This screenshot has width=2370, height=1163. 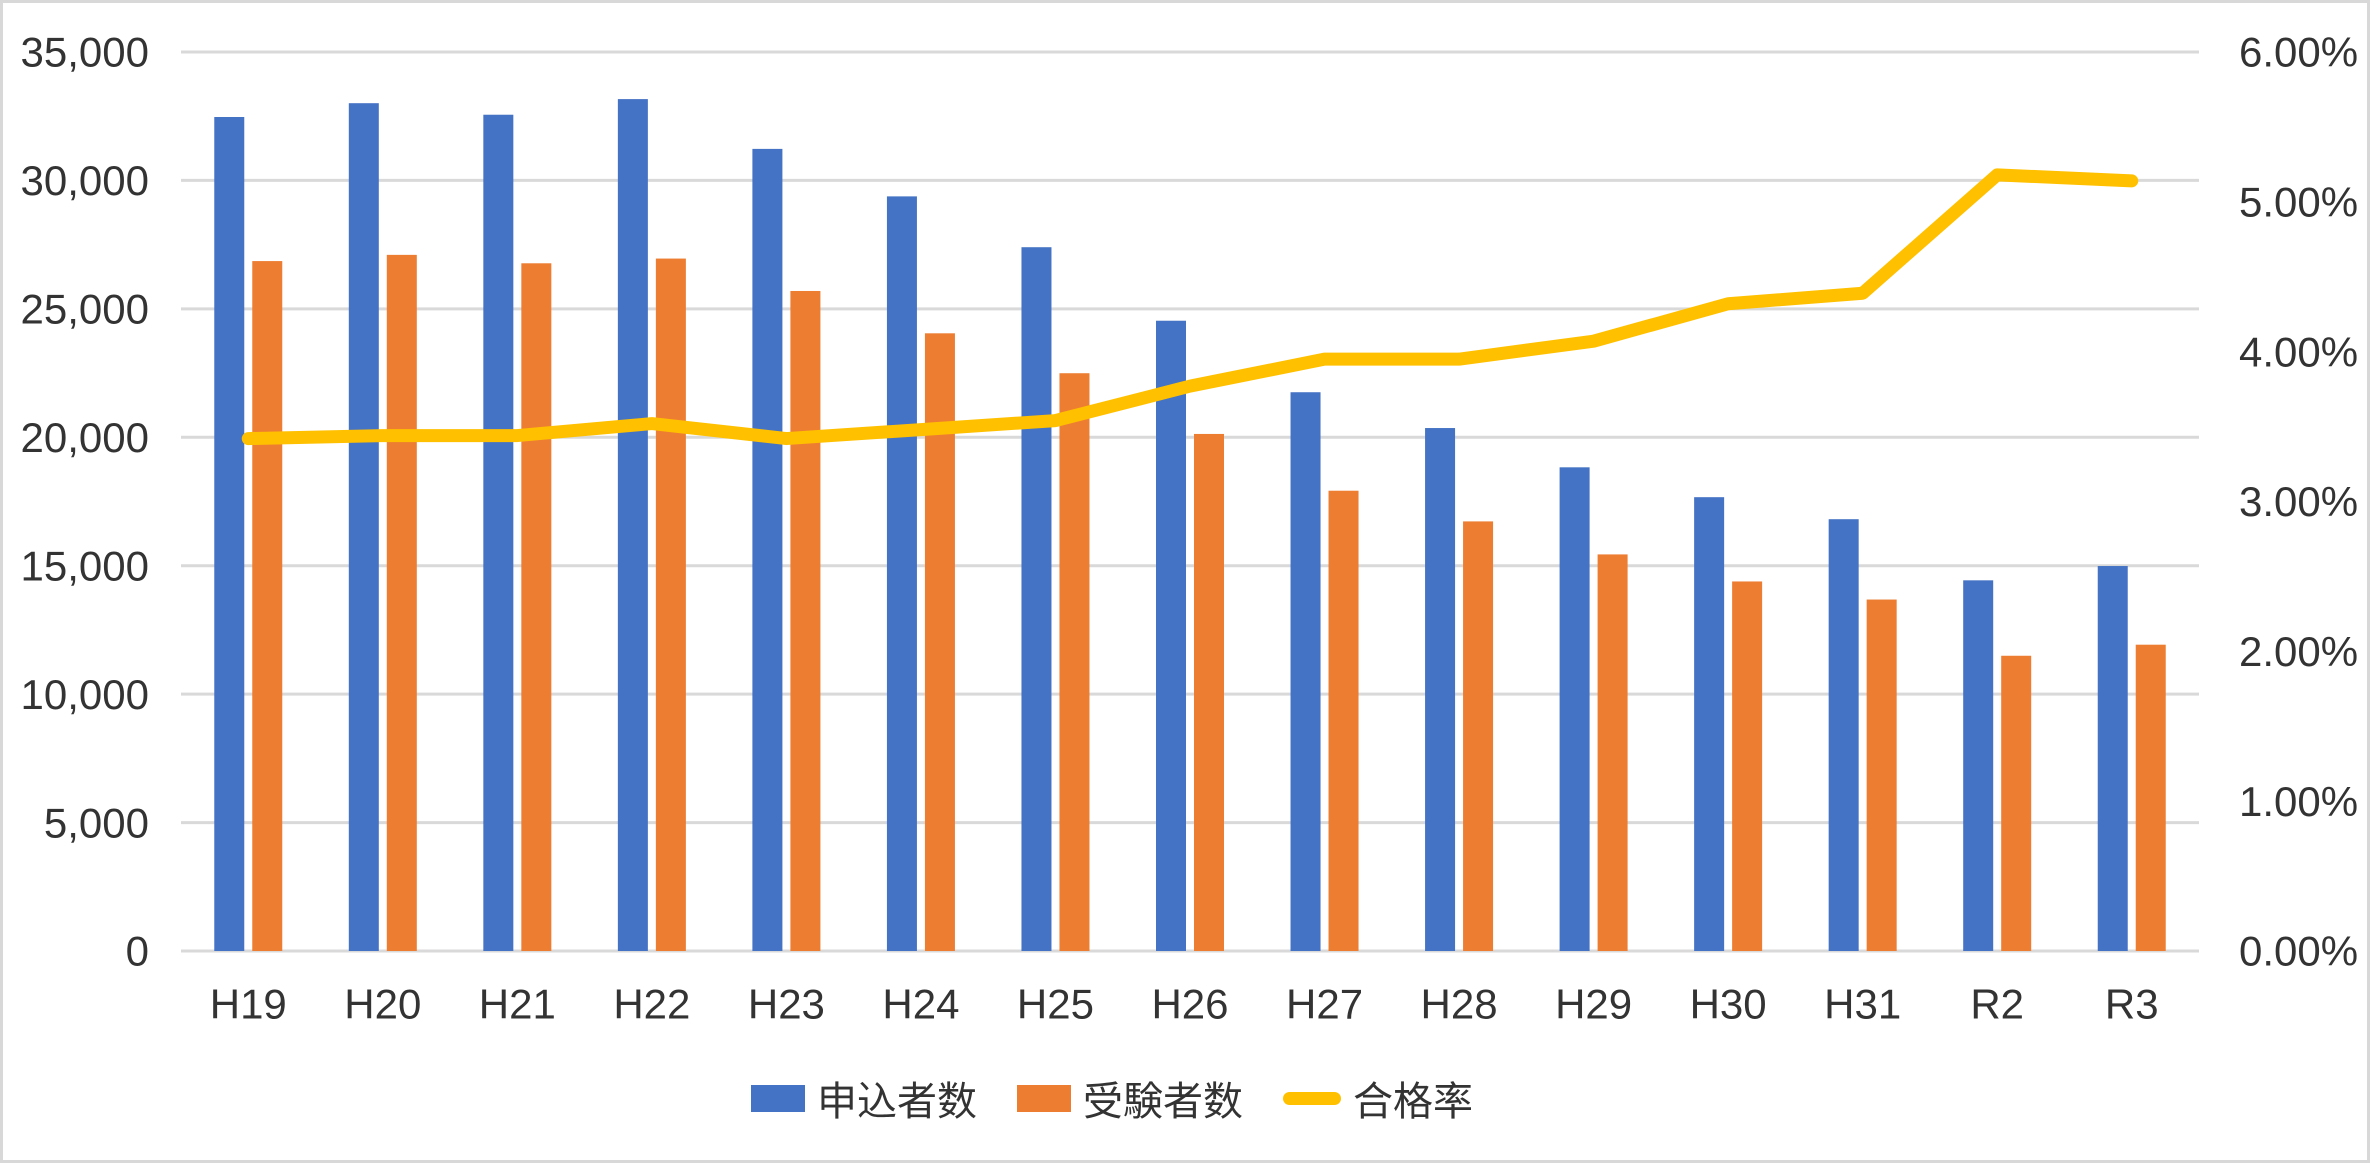 I want to click on secondary-axis-tick-label: 1.00%, so click(x=2298, y=801).